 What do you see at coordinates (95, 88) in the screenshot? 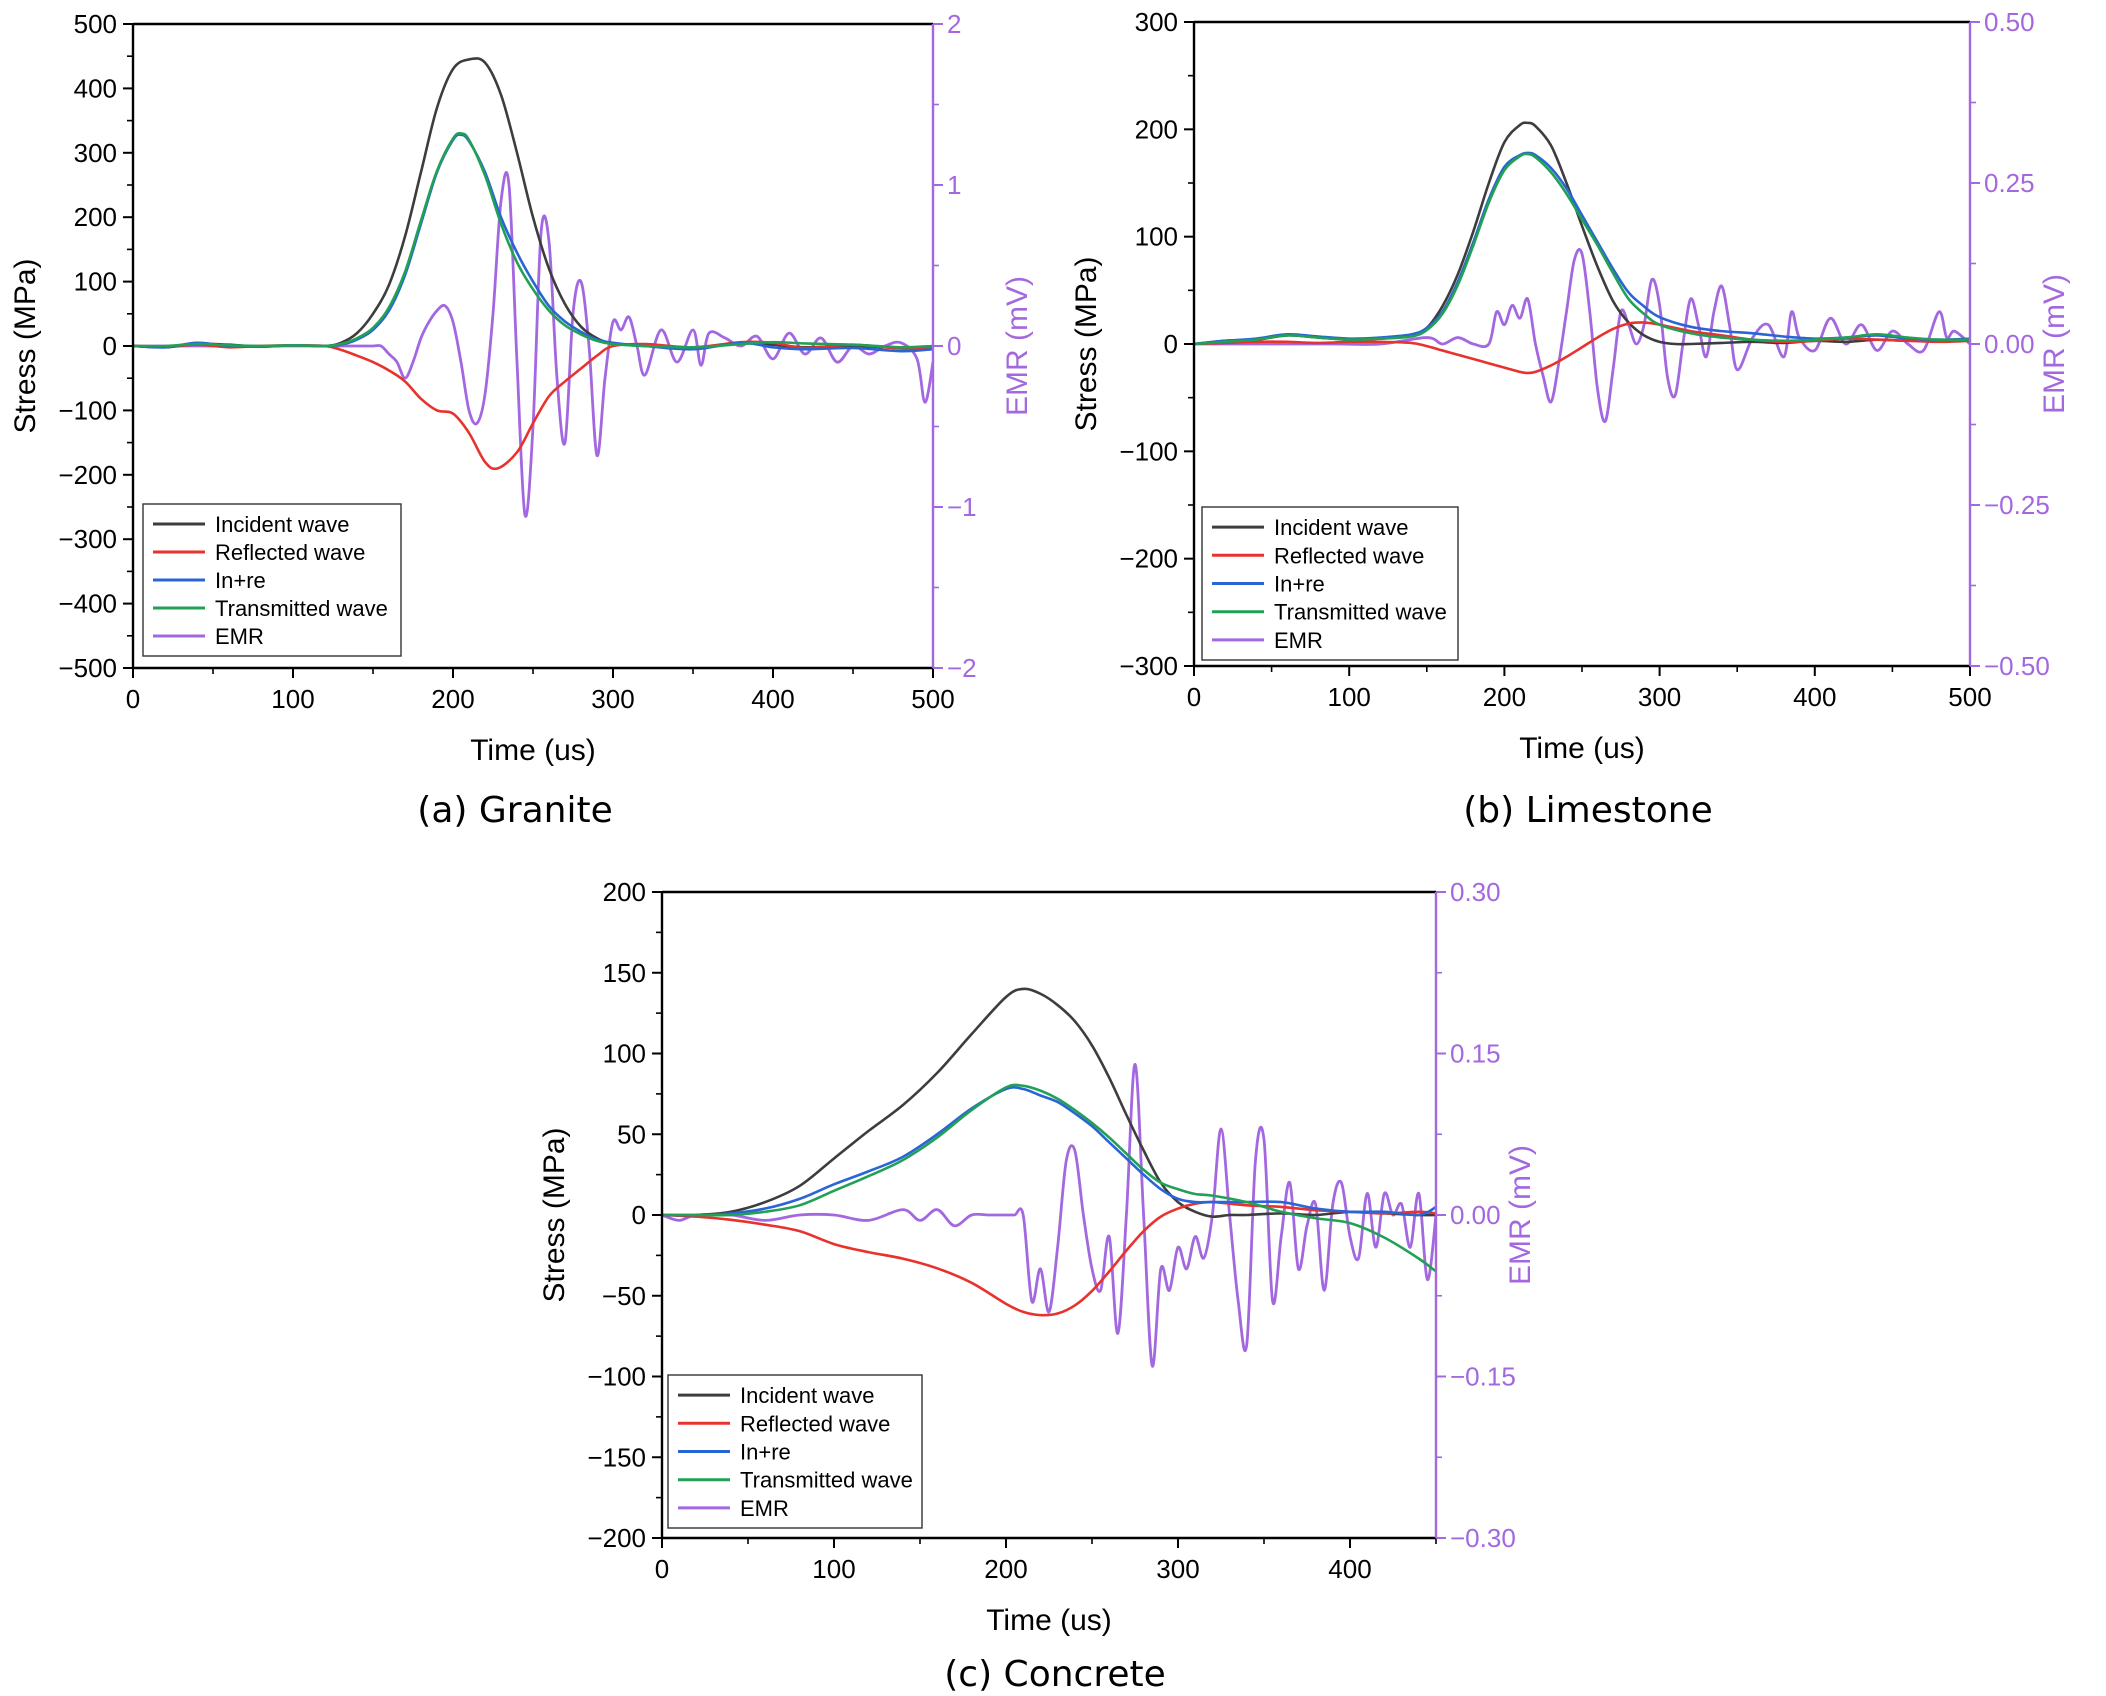
I see `y-tick-label: 400` at bounding box center [95, 88].